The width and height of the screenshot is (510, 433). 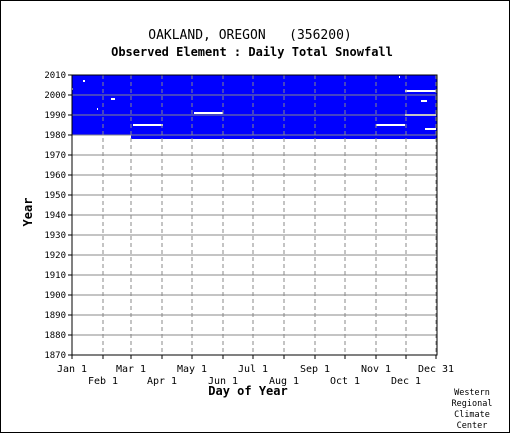 I want to click on y-tick-label: 1890, so click(x=55, y=316).